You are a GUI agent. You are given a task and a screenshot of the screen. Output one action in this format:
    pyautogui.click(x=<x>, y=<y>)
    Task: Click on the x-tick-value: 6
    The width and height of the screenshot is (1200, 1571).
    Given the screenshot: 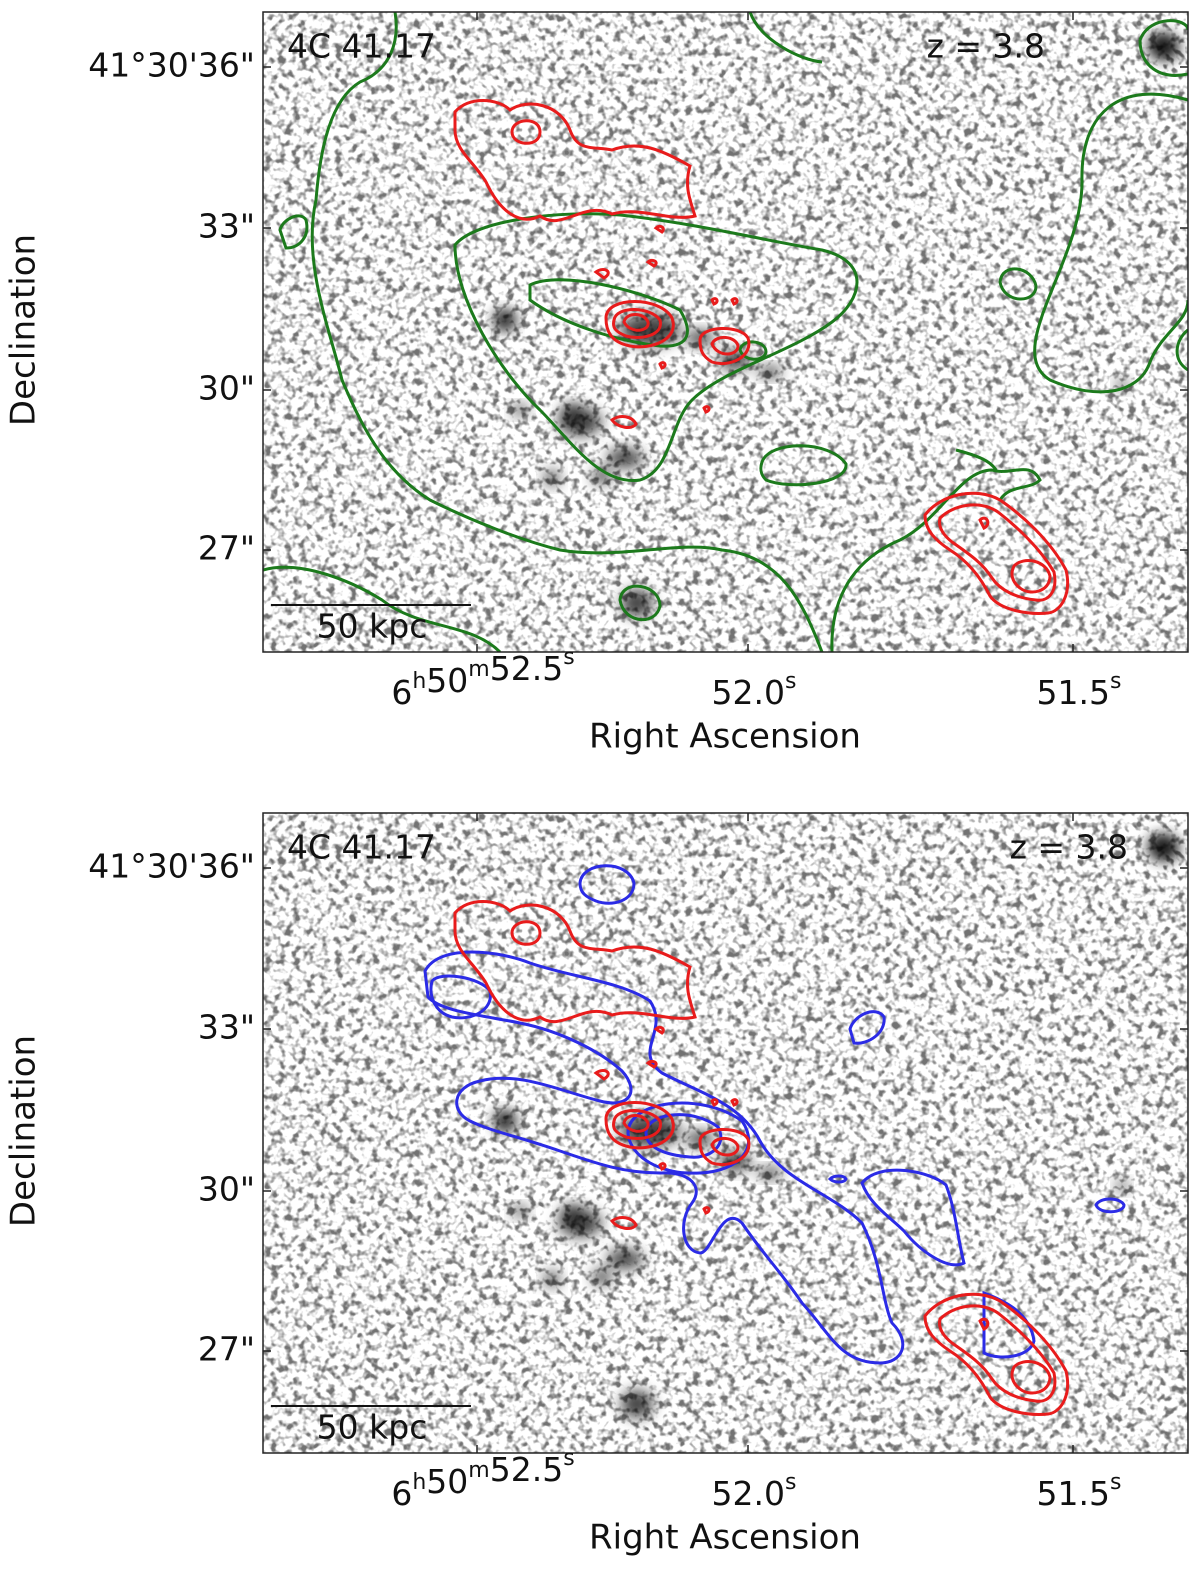 What is the action you would take?
    pyautogui.click(x=401, y=692)
    